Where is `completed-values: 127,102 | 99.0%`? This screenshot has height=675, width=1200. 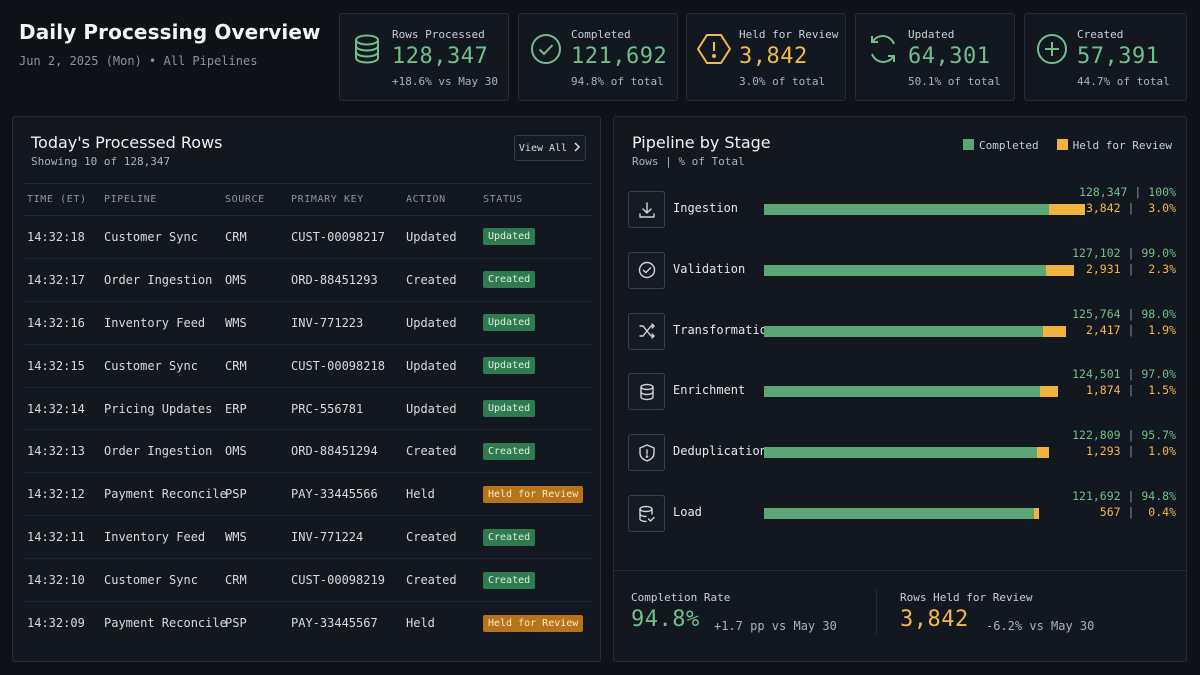
completed-values: 127,102 | 99.0% is located at coordinates (1124, 252).